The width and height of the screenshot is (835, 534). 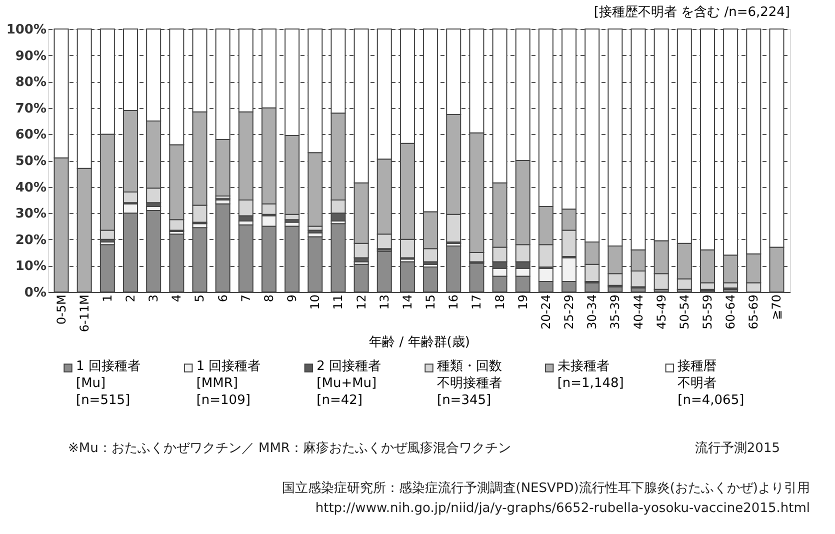 What do you see at coordinates (407, 302) in the screenshot?
I see `x-tick-label: 14` at bounding box center [407, 302].